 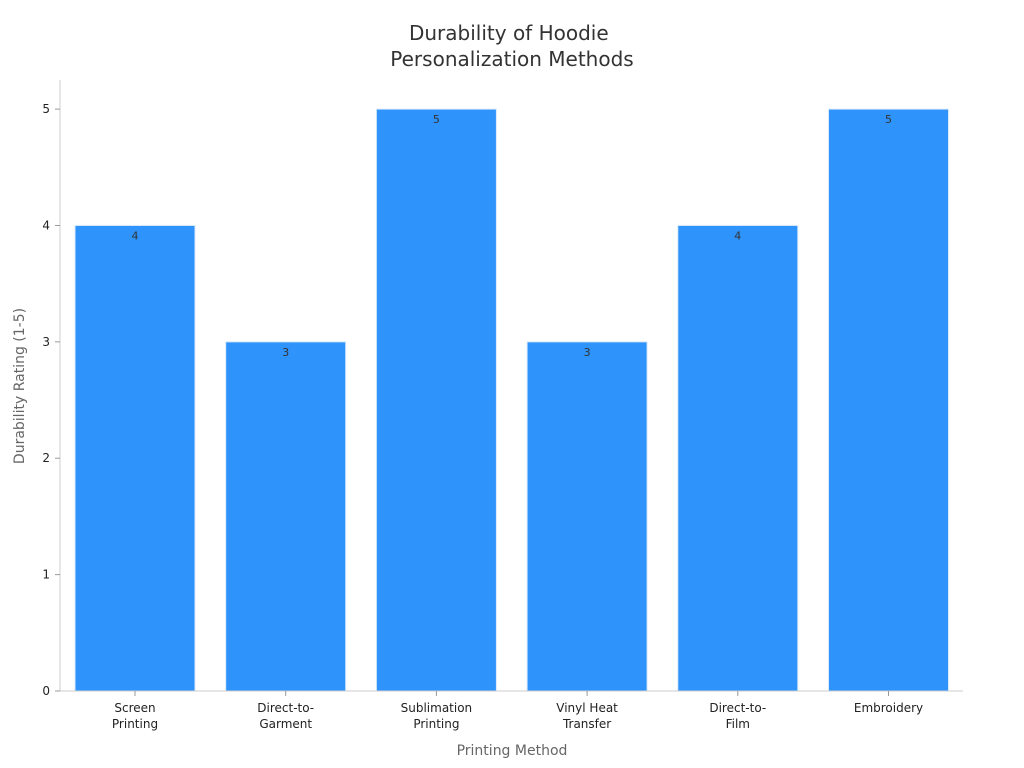 I want to click on x-tick-label-1-line-0: Direct-to-, so click(x=285, y=708).